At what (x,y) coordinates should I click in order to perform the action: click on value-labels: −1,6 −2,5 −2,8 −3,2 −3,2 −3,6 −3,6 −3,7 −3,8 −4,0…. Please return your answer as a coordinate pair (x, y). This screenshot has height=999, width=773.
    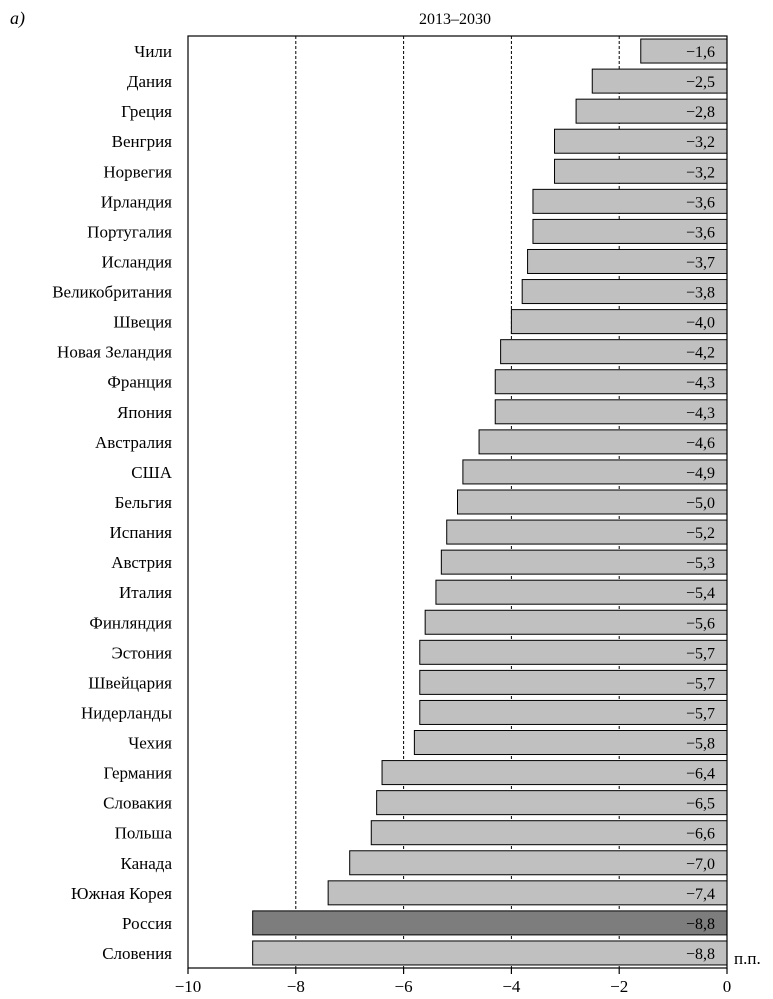
    Looking at the image, I should click on (700, 503).